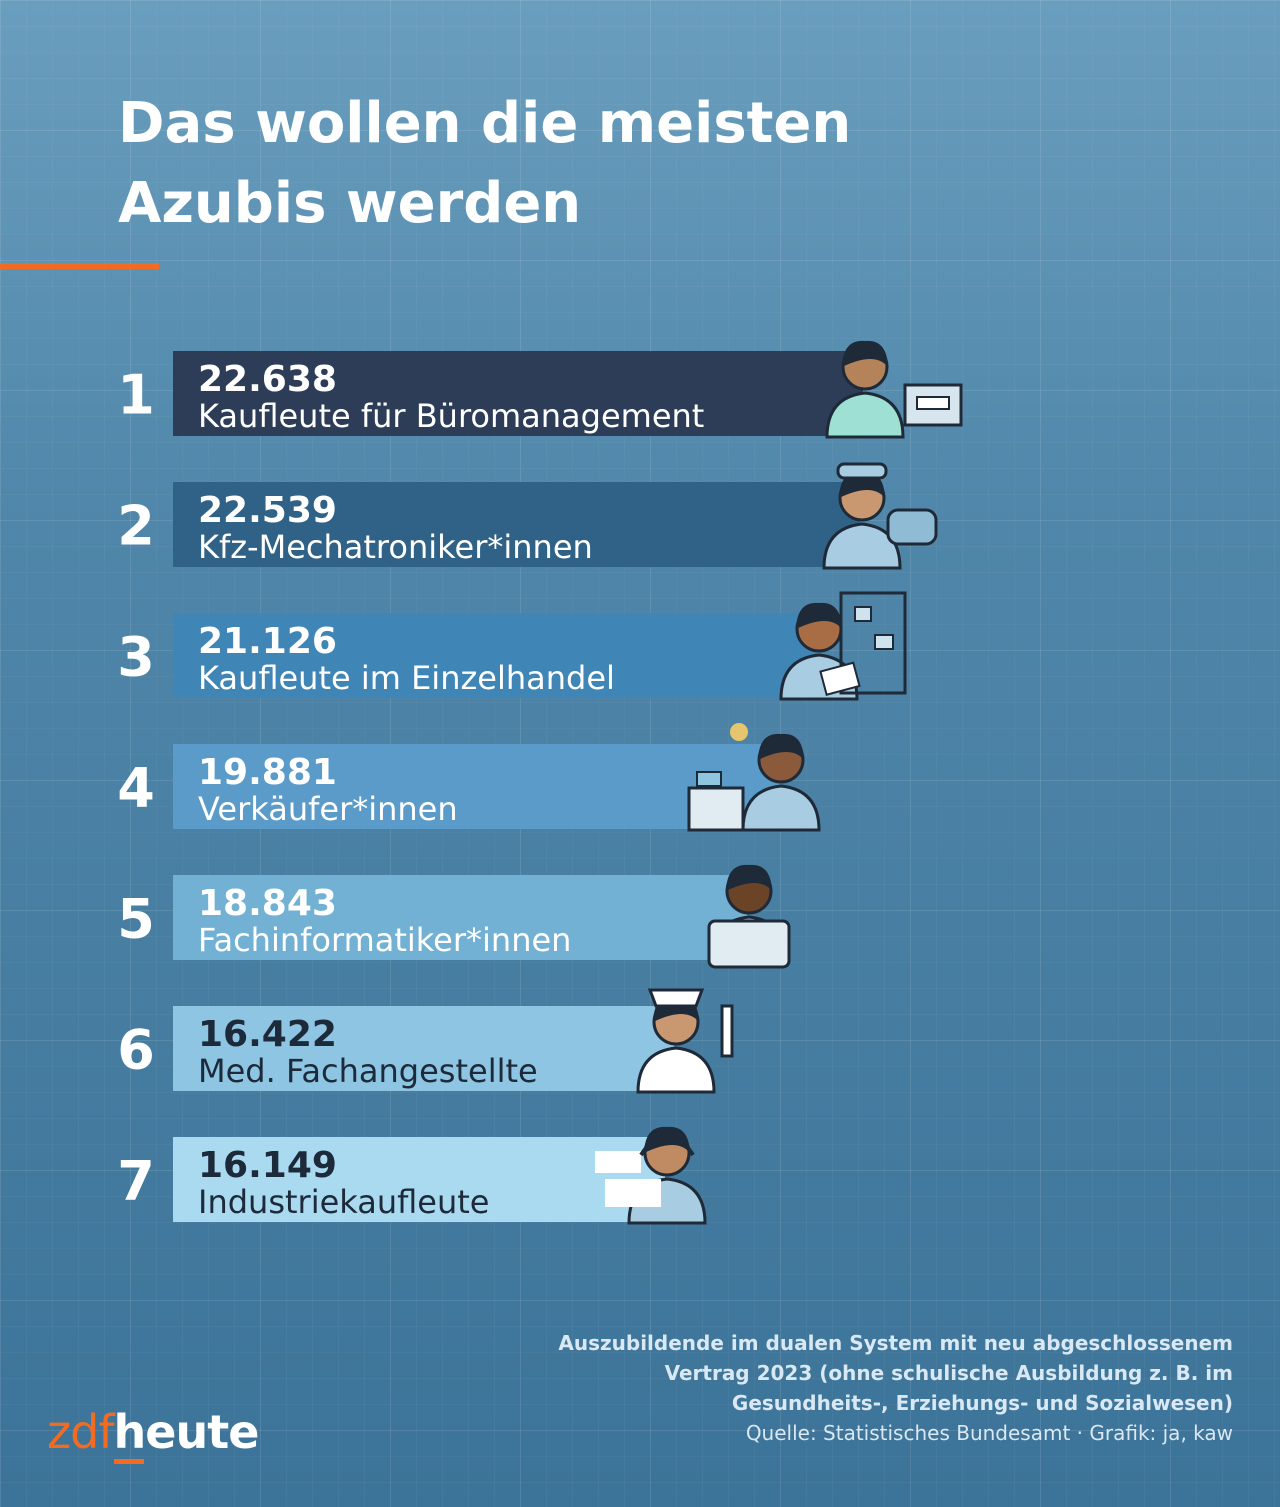  What do you see at coordinates (267, 772) in the screenshot?
I see `value-label: 19.881` at bounding box center [267, 772].